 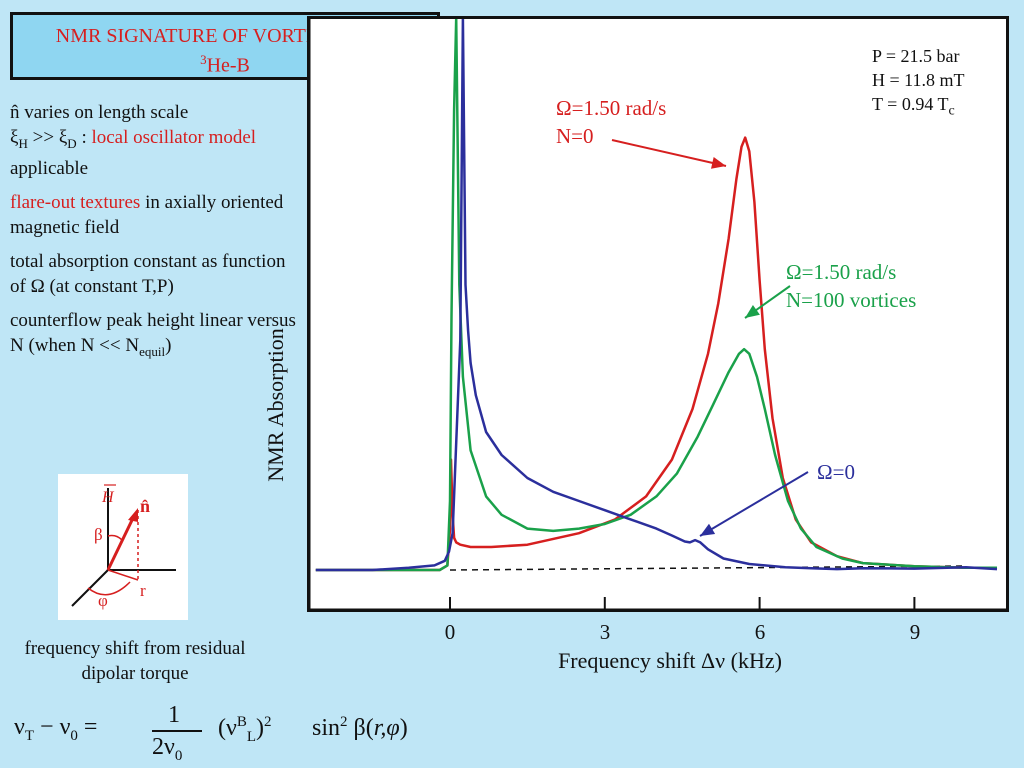 I want to click on annotation-green-n: N=100 vortices, so click(x=851, y=300).